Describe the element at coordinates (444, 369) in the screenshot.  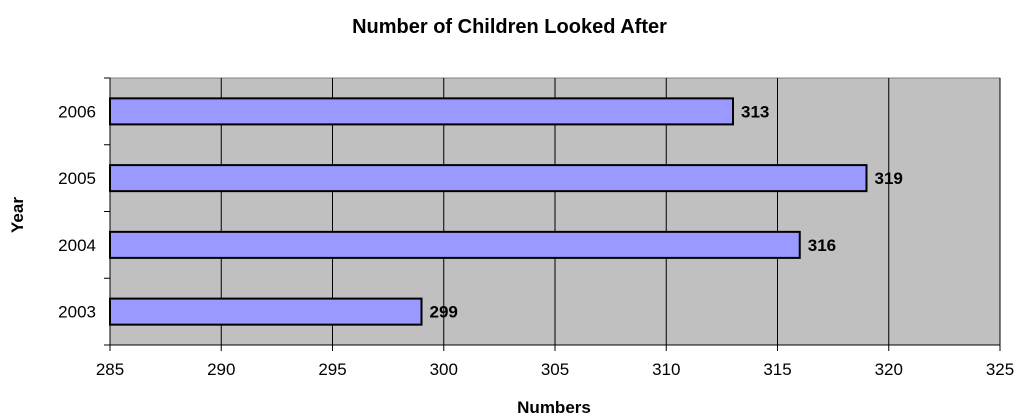
I see `x-tick-label: 300` at that location.